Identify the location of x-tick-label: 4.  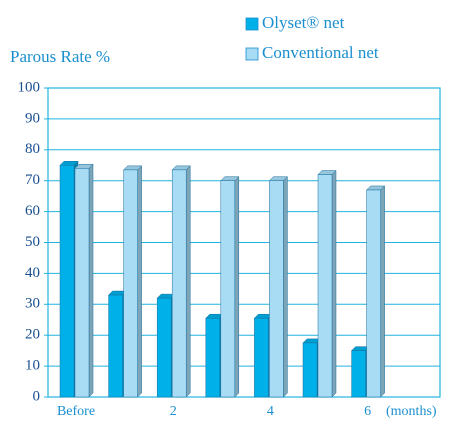
(270, 411).